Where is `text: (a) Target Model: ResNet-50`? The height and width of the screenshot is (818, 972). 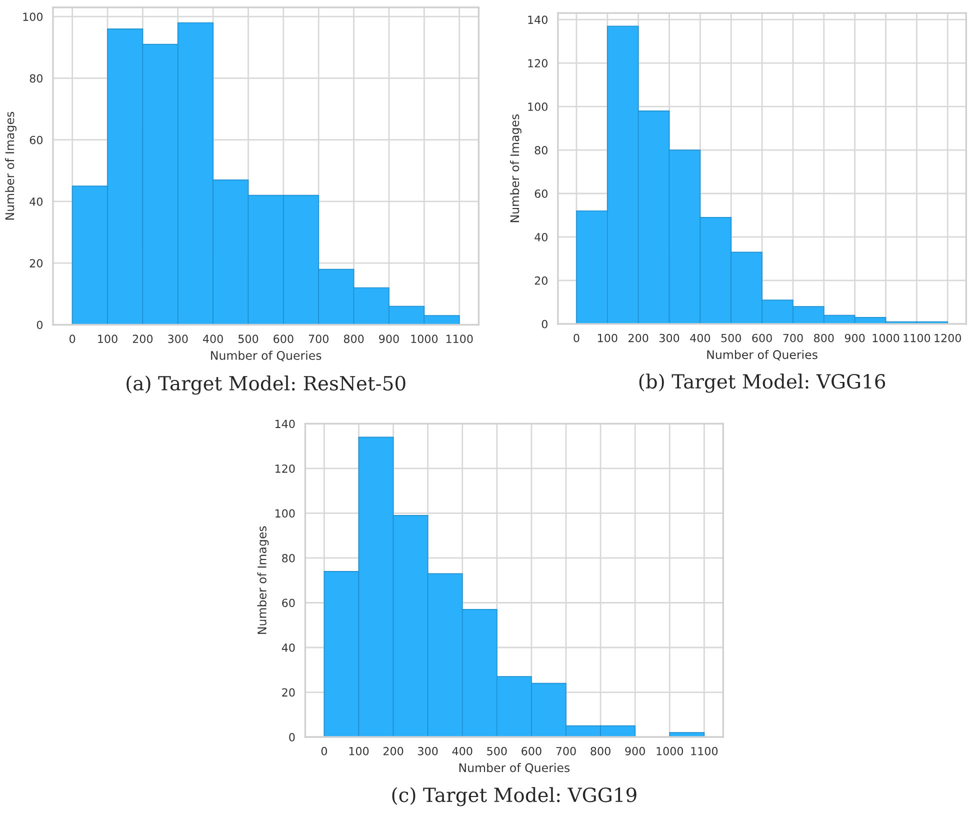 text: (a) Target Model: ResNet-50 is located at coordinates (266, 385).